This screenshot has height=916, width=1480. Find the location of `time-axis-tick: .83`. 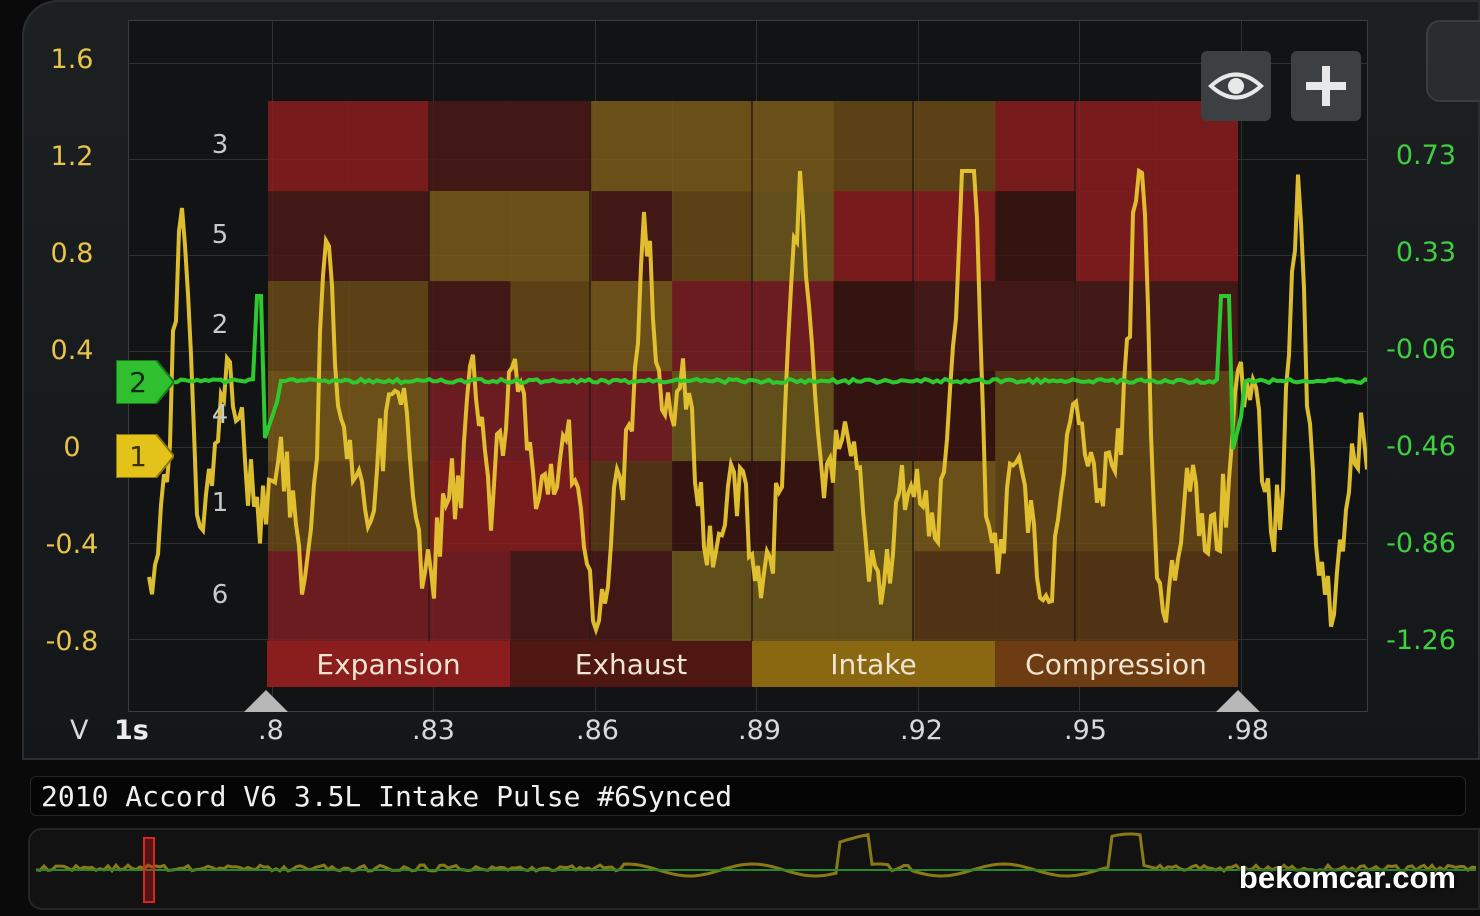

time-axis-tick: .83 is located at coordinates (433, 730).